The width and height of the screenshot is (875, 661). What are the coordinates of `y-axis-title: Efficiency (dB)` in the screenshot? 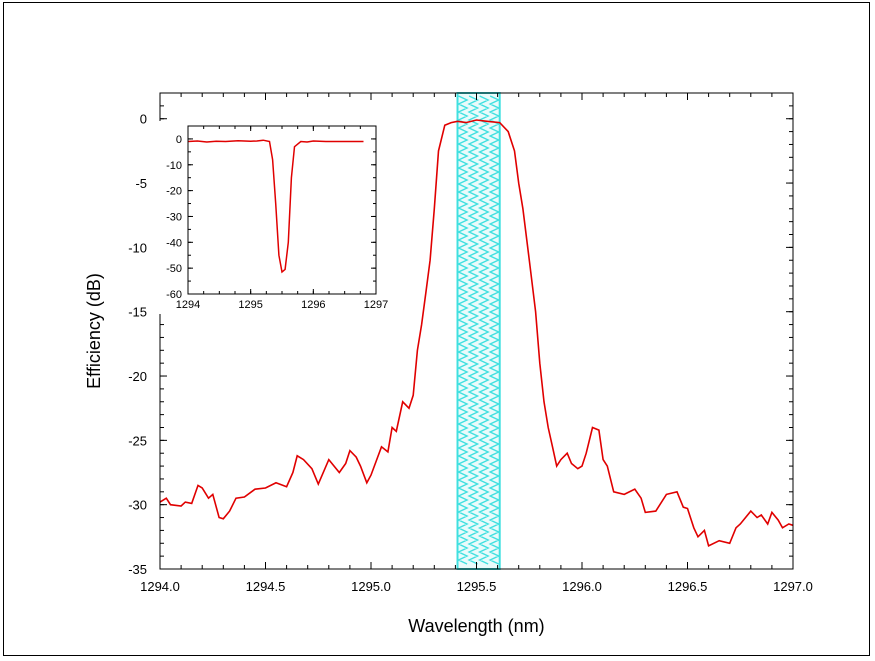 It's located at (94, 331).